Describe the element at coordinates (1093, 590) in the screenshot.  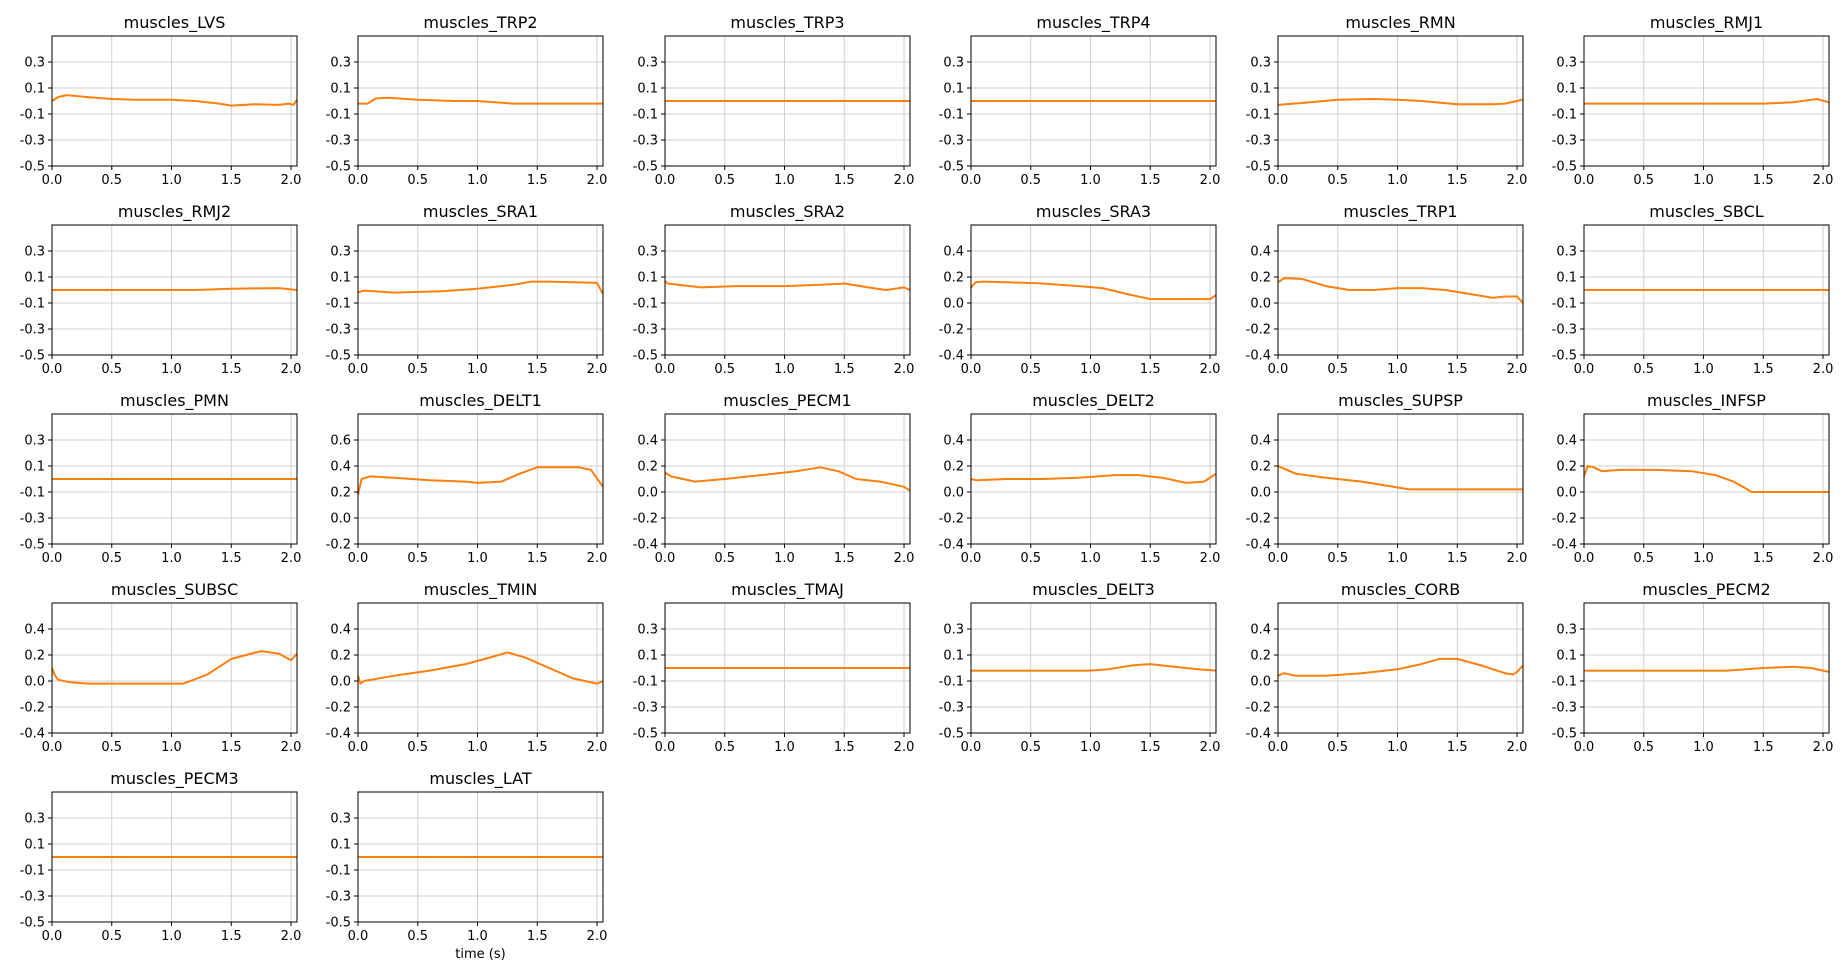
I see `subplot-title: muscles_DELT3` at that location.